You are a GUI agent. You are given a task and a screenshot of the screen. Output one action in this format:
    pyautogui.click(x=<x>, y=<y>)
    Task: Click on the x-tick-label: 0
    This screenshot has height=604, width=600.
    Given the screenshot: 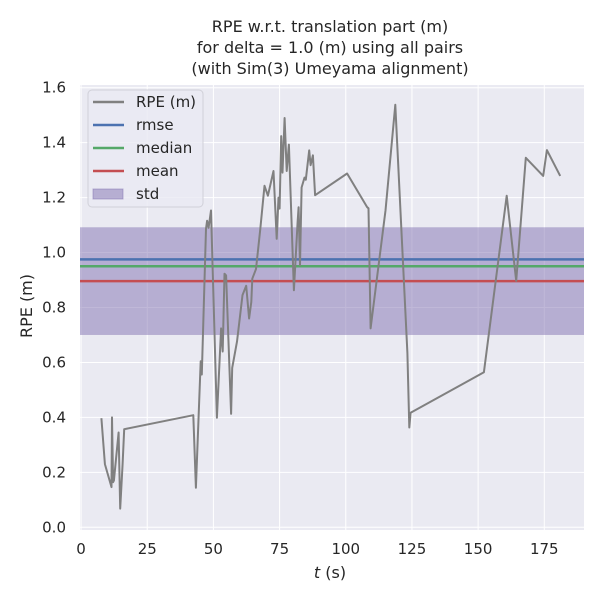 What is the action you would take?
    pyautogui.click(x=81, y=549)
    